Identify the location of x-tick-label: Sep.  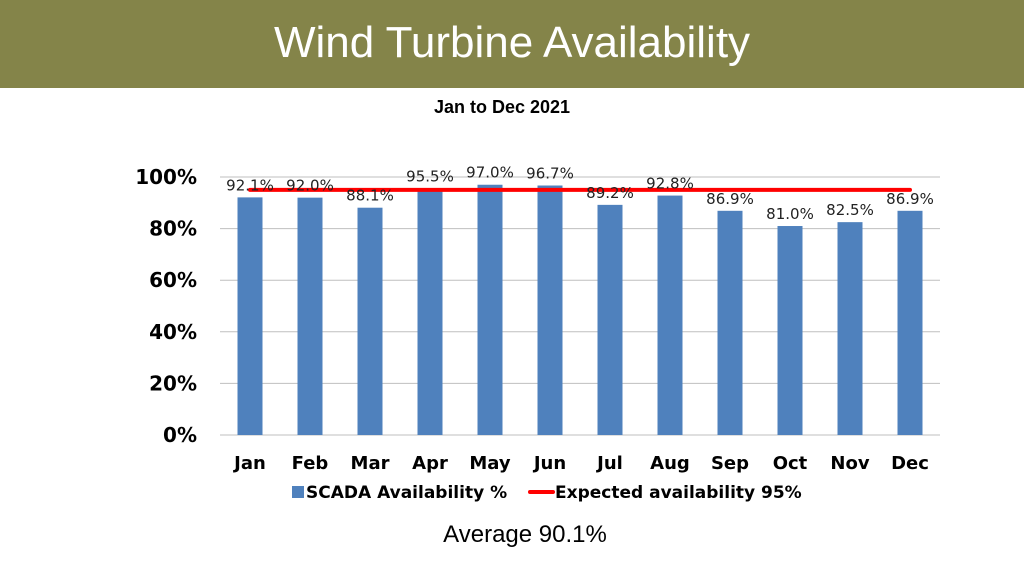
(730, 463).